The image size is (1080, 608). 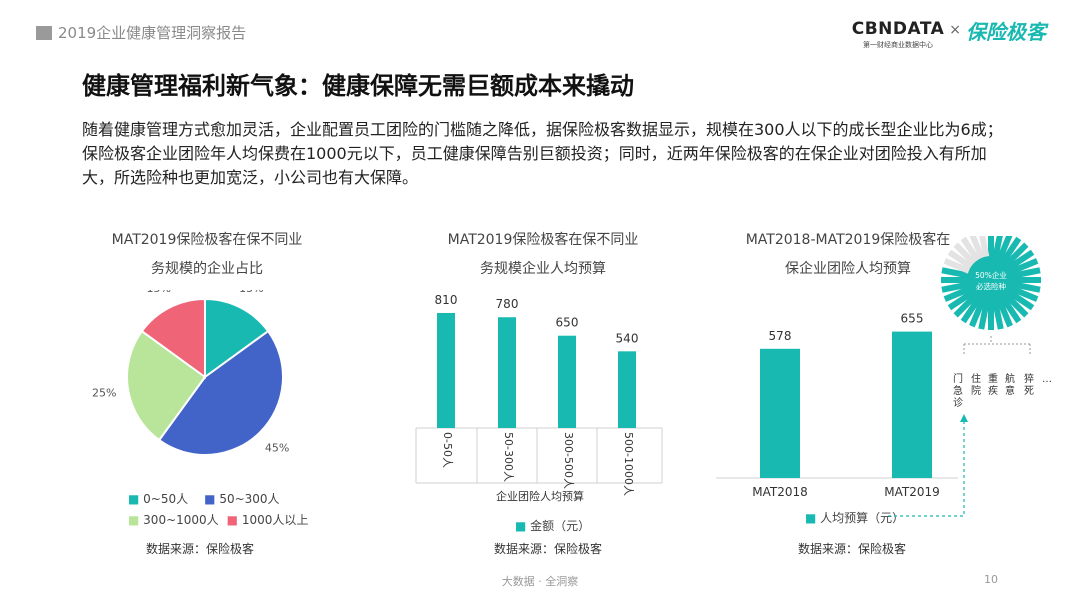 I want to click on coverage-item-char: 急, so click(x=958, y=390).